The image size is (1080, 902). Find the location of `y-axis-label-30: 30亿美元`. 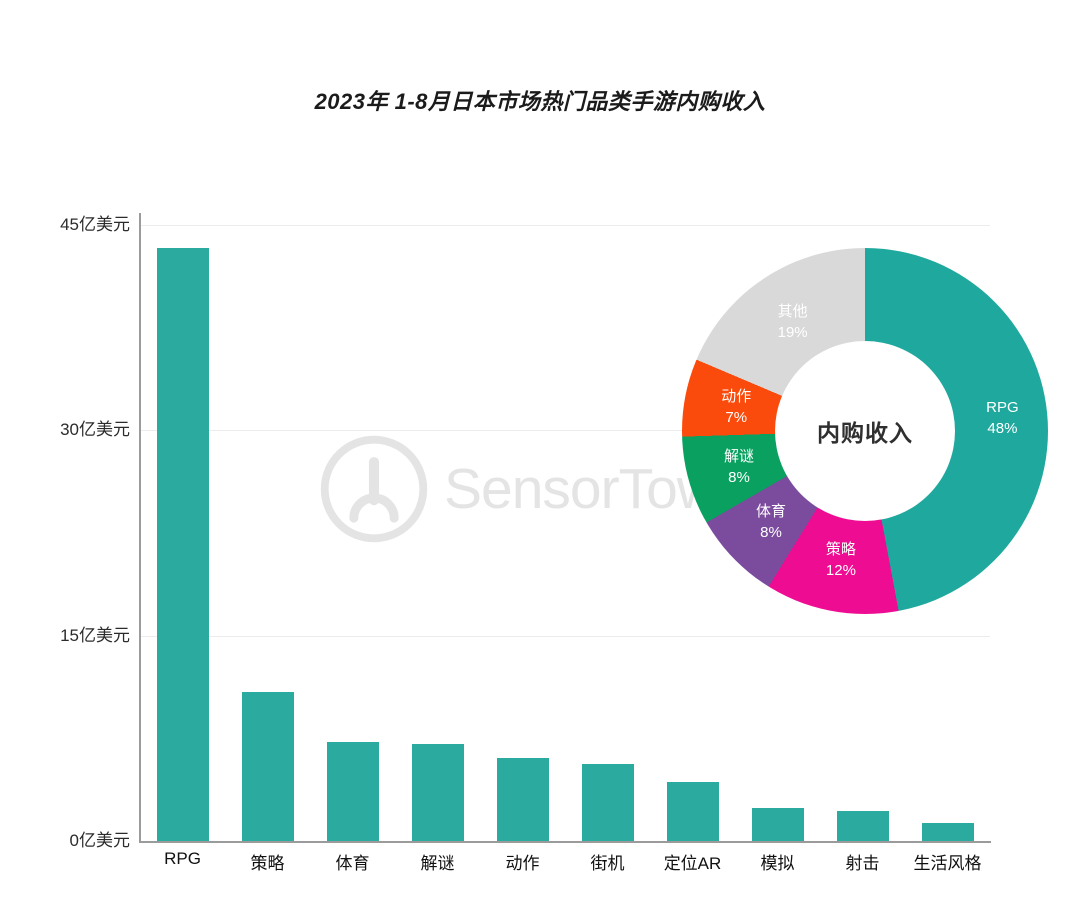

y-axis-label-30: 30亿美元 is located at coordinates (95, 430).